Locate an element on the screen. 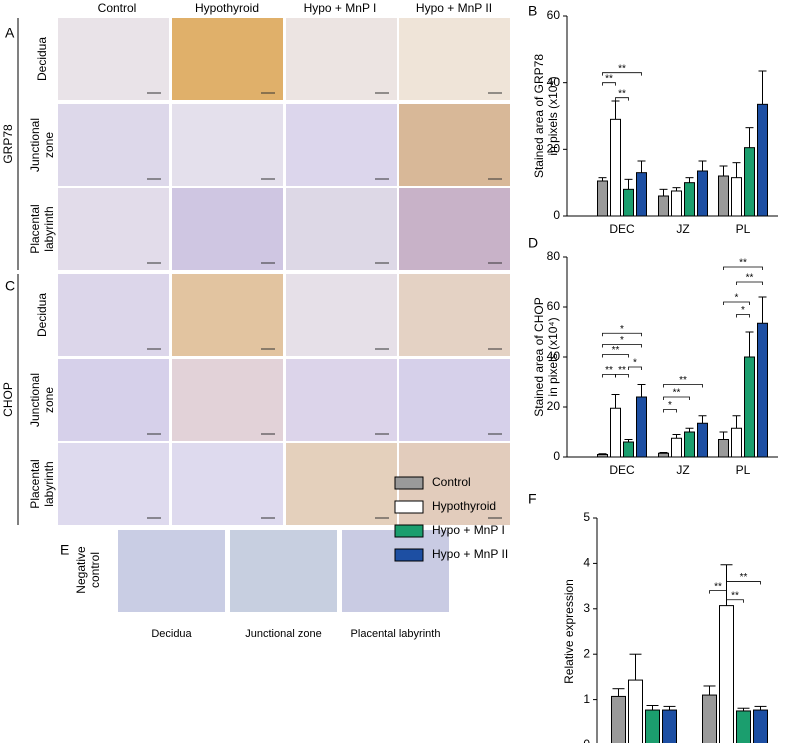 Image resolution: width=789 pixels, height=743 pixels. negative-control-label: control is located at coordinates (95, 570).